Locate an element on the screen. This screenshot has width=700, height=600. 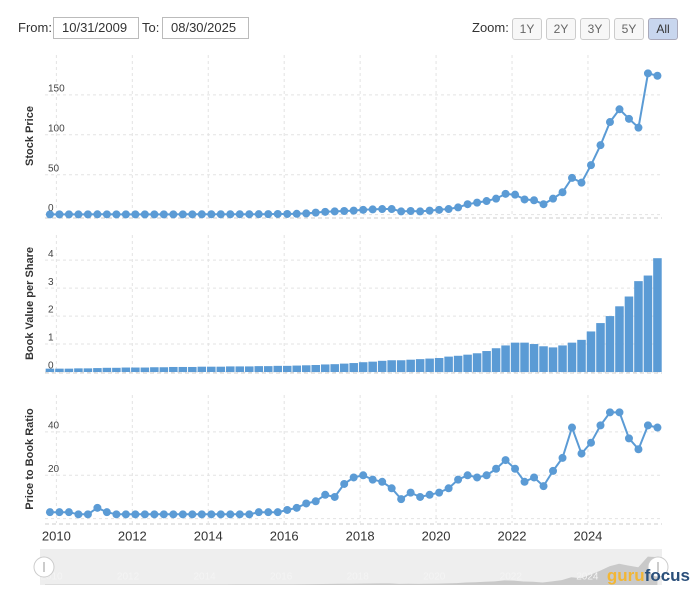
zoom-button: 3Y is located at coordinates (595, 29).